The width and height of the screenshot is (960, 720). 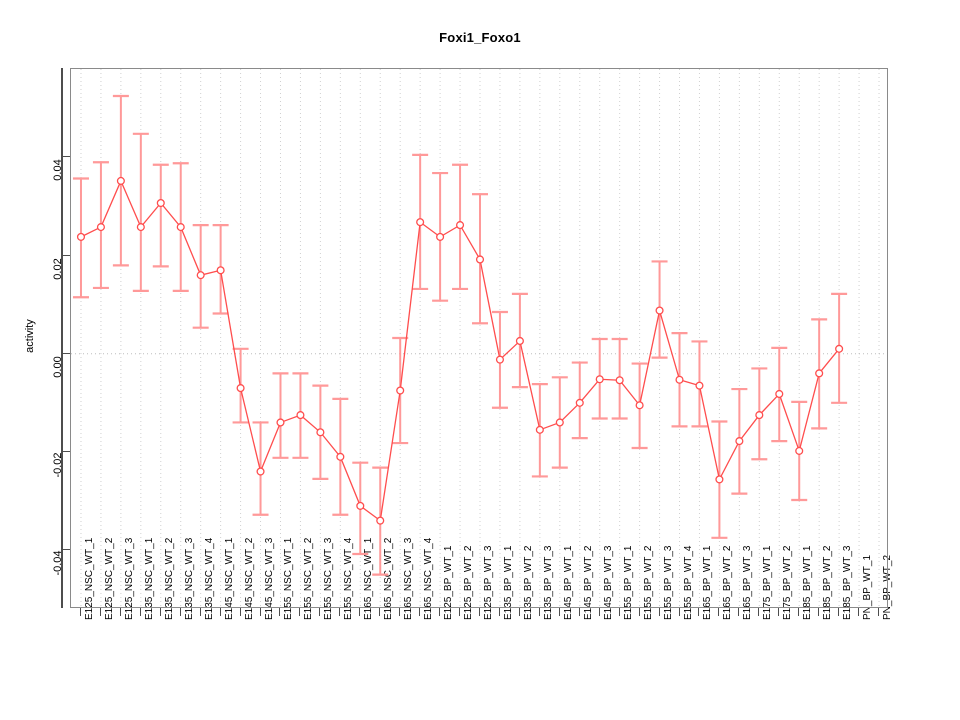 I want to click on page-title: Foxi1_Foxo1, so click(x=480, y=37).